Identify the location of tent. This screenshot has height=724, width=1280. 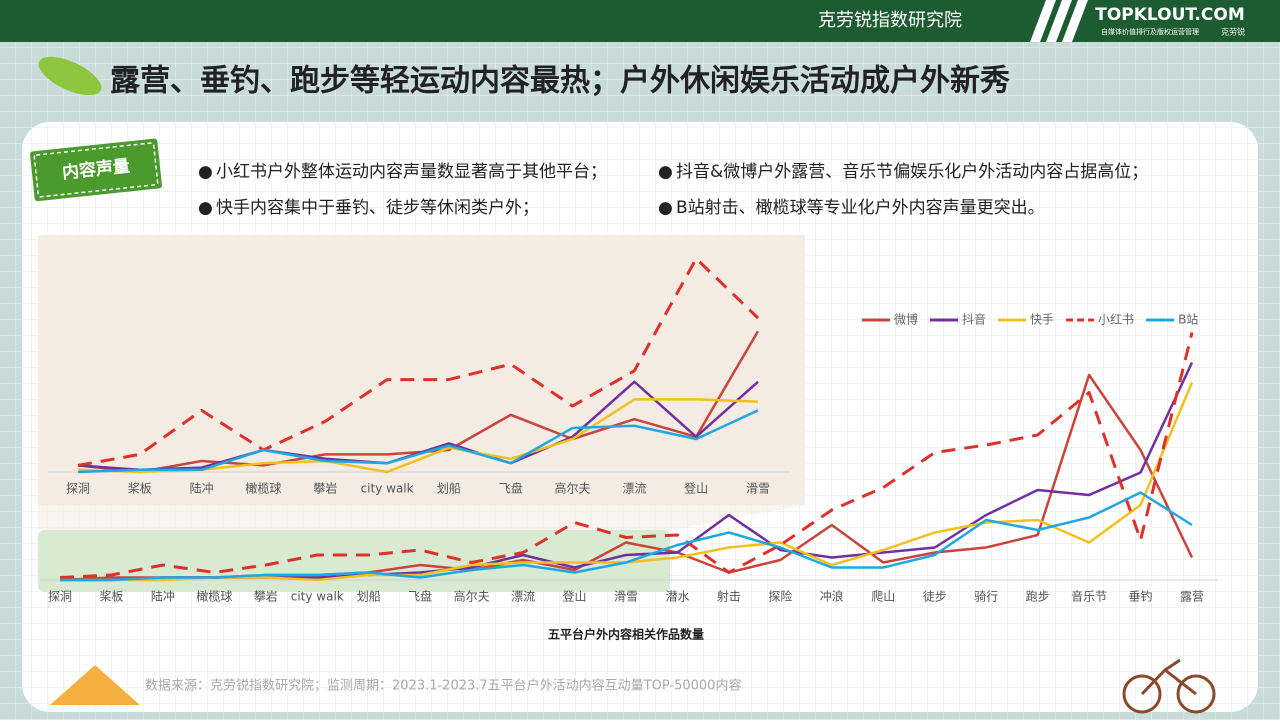
(95, 685).